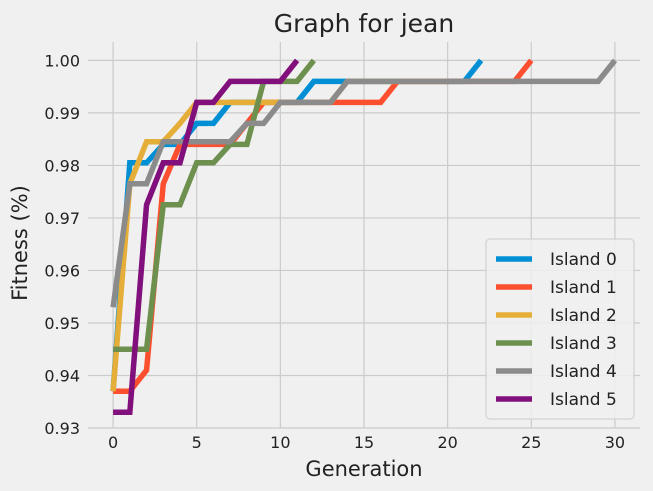 Image resolution: width=653 pixels, height=491 pixels. Describe the element at coordinates (363, 469) in the screenshot. I see `x-axis-title: Generation` at that location.